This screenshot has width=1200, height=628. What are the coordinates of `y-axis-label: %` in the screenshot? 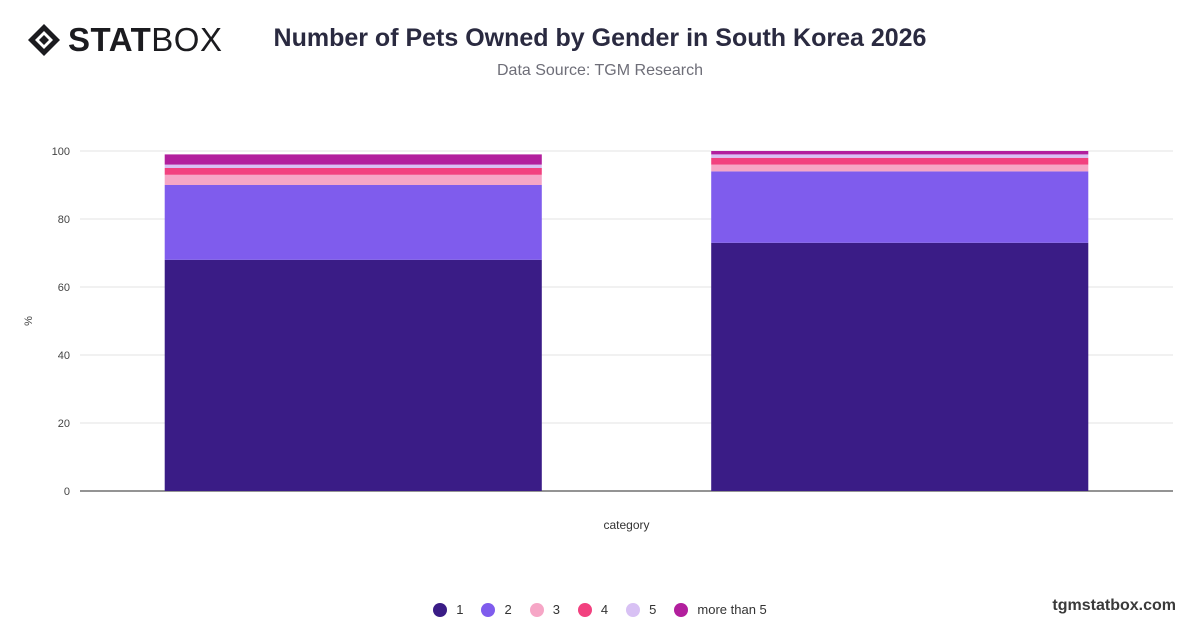 It's located at (29, 321).